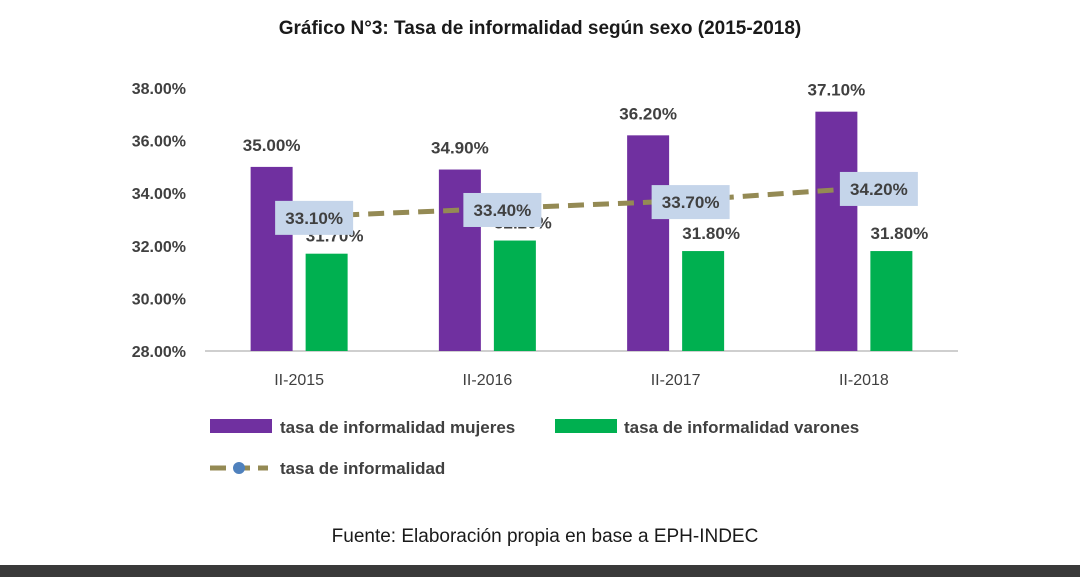  I want to click on line-series: 33.10% 33.40% 33.70% 34.20%, so click(596, 203).